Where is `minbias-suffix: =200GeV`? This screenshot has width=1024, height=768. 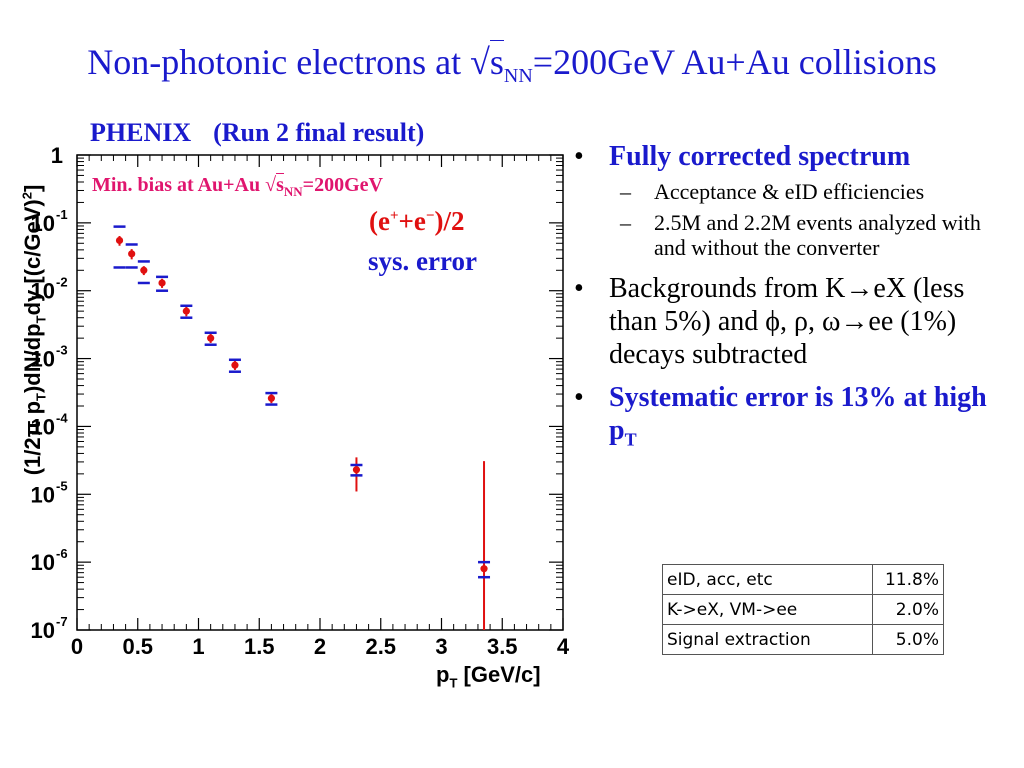
minbias-suffix: =200GeV is located at coordinates (342, 185).